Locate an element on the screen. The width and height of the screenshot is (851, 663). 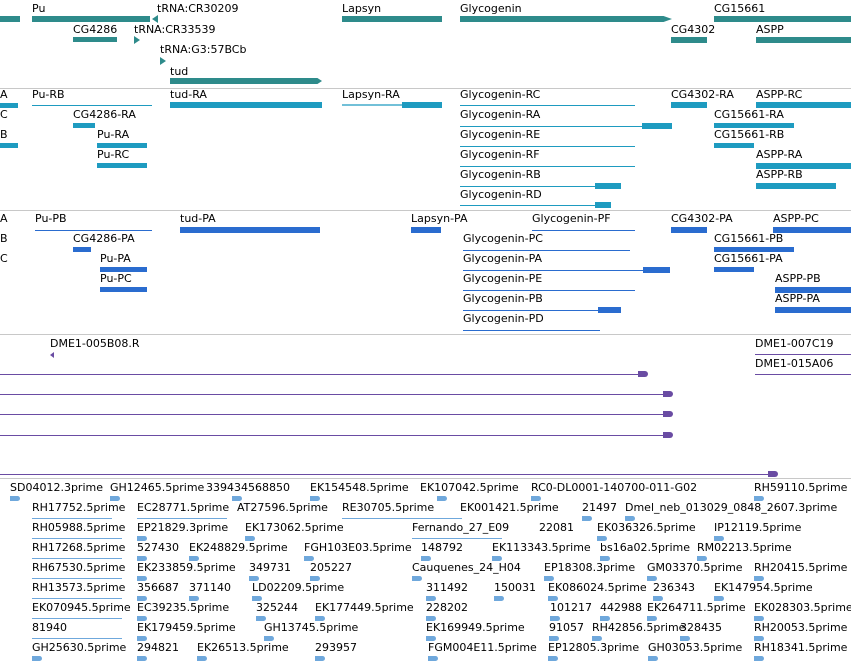
est-label: EK169949.5prime is located at coordinates (475, 627).